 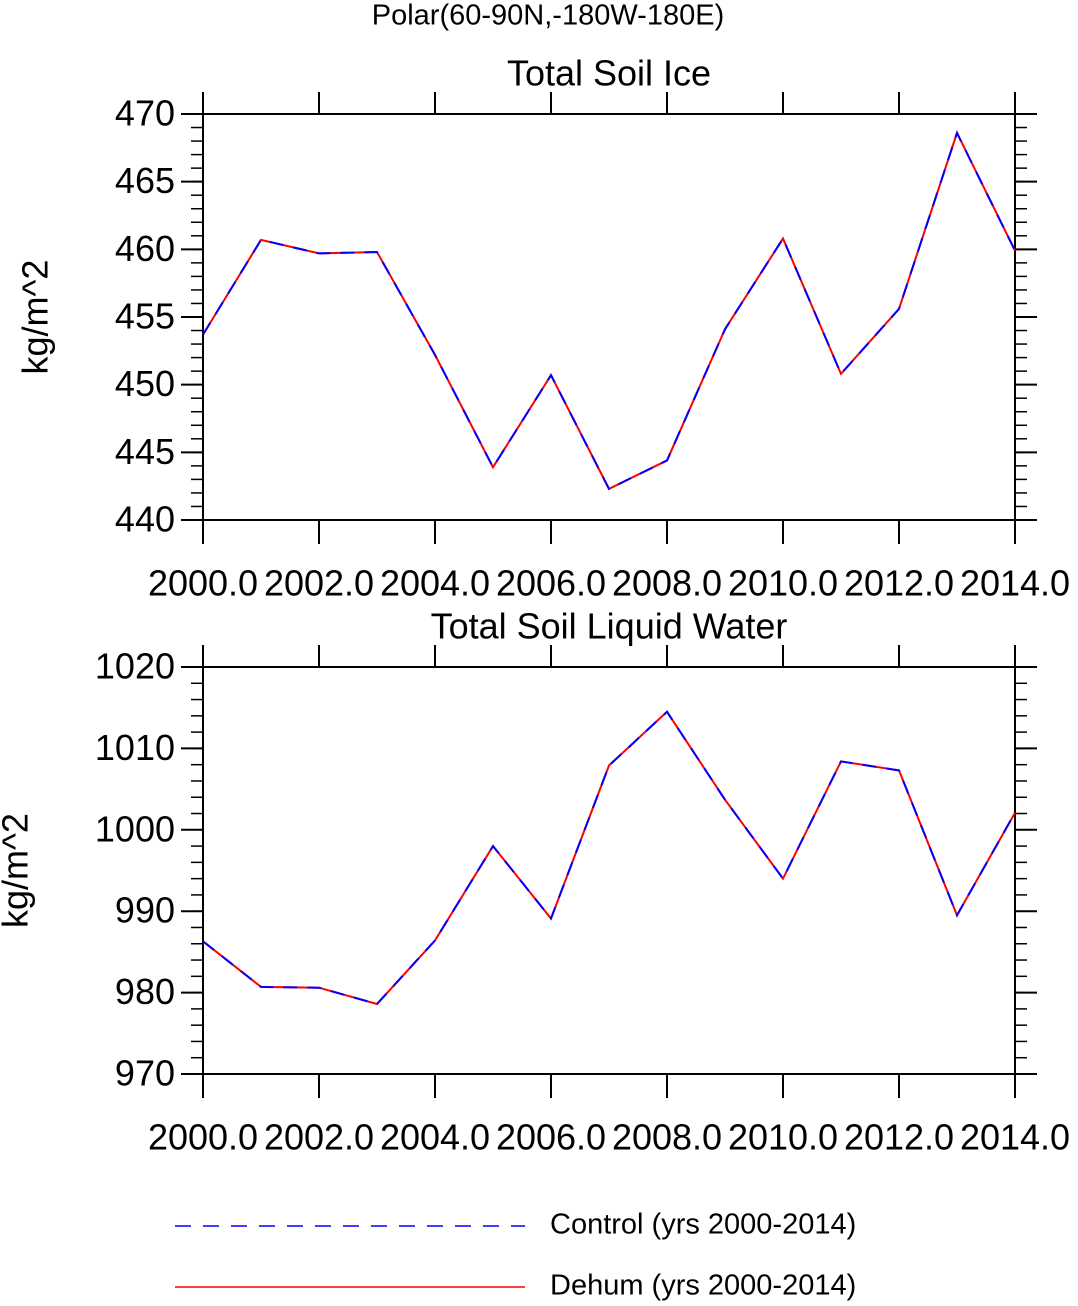 I want to click on figure-title: Polar(60-90N,-180W-180E), so click(x=548, y=16).